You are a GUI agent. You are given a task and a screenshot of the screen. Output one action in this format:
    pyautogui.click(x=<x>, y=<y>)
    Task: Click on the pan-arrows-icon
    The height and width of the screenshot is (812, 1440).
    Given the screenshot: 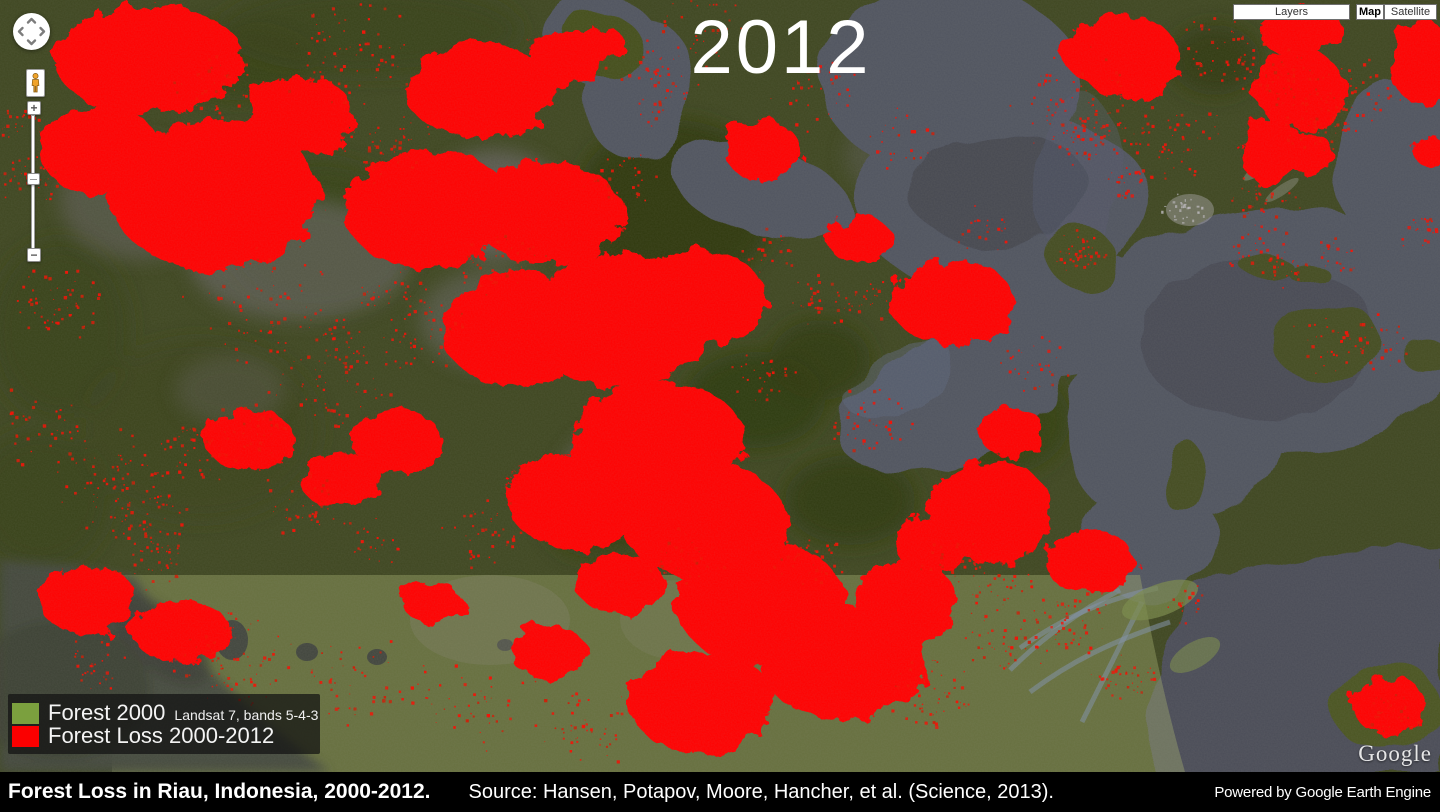 What is the action you would take?
    pyautogui.click(x=31, y=31)
    